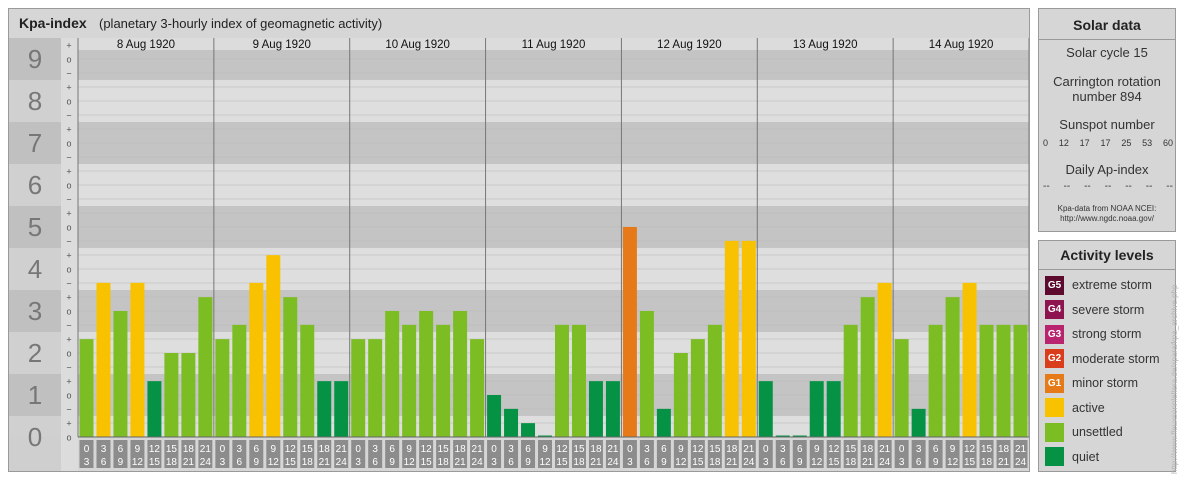  What do you see at coordinates (749, 449) in the screenshot?
I see `hour-label-start: 21` at bounding box center [749, 449].